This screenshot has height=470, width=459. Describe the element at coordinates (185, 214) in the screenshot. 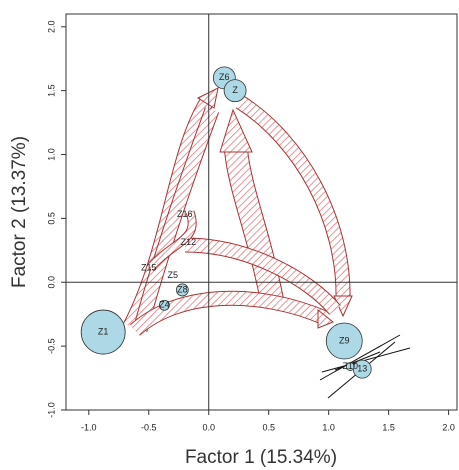

I see `point-label: Z16` at that location.